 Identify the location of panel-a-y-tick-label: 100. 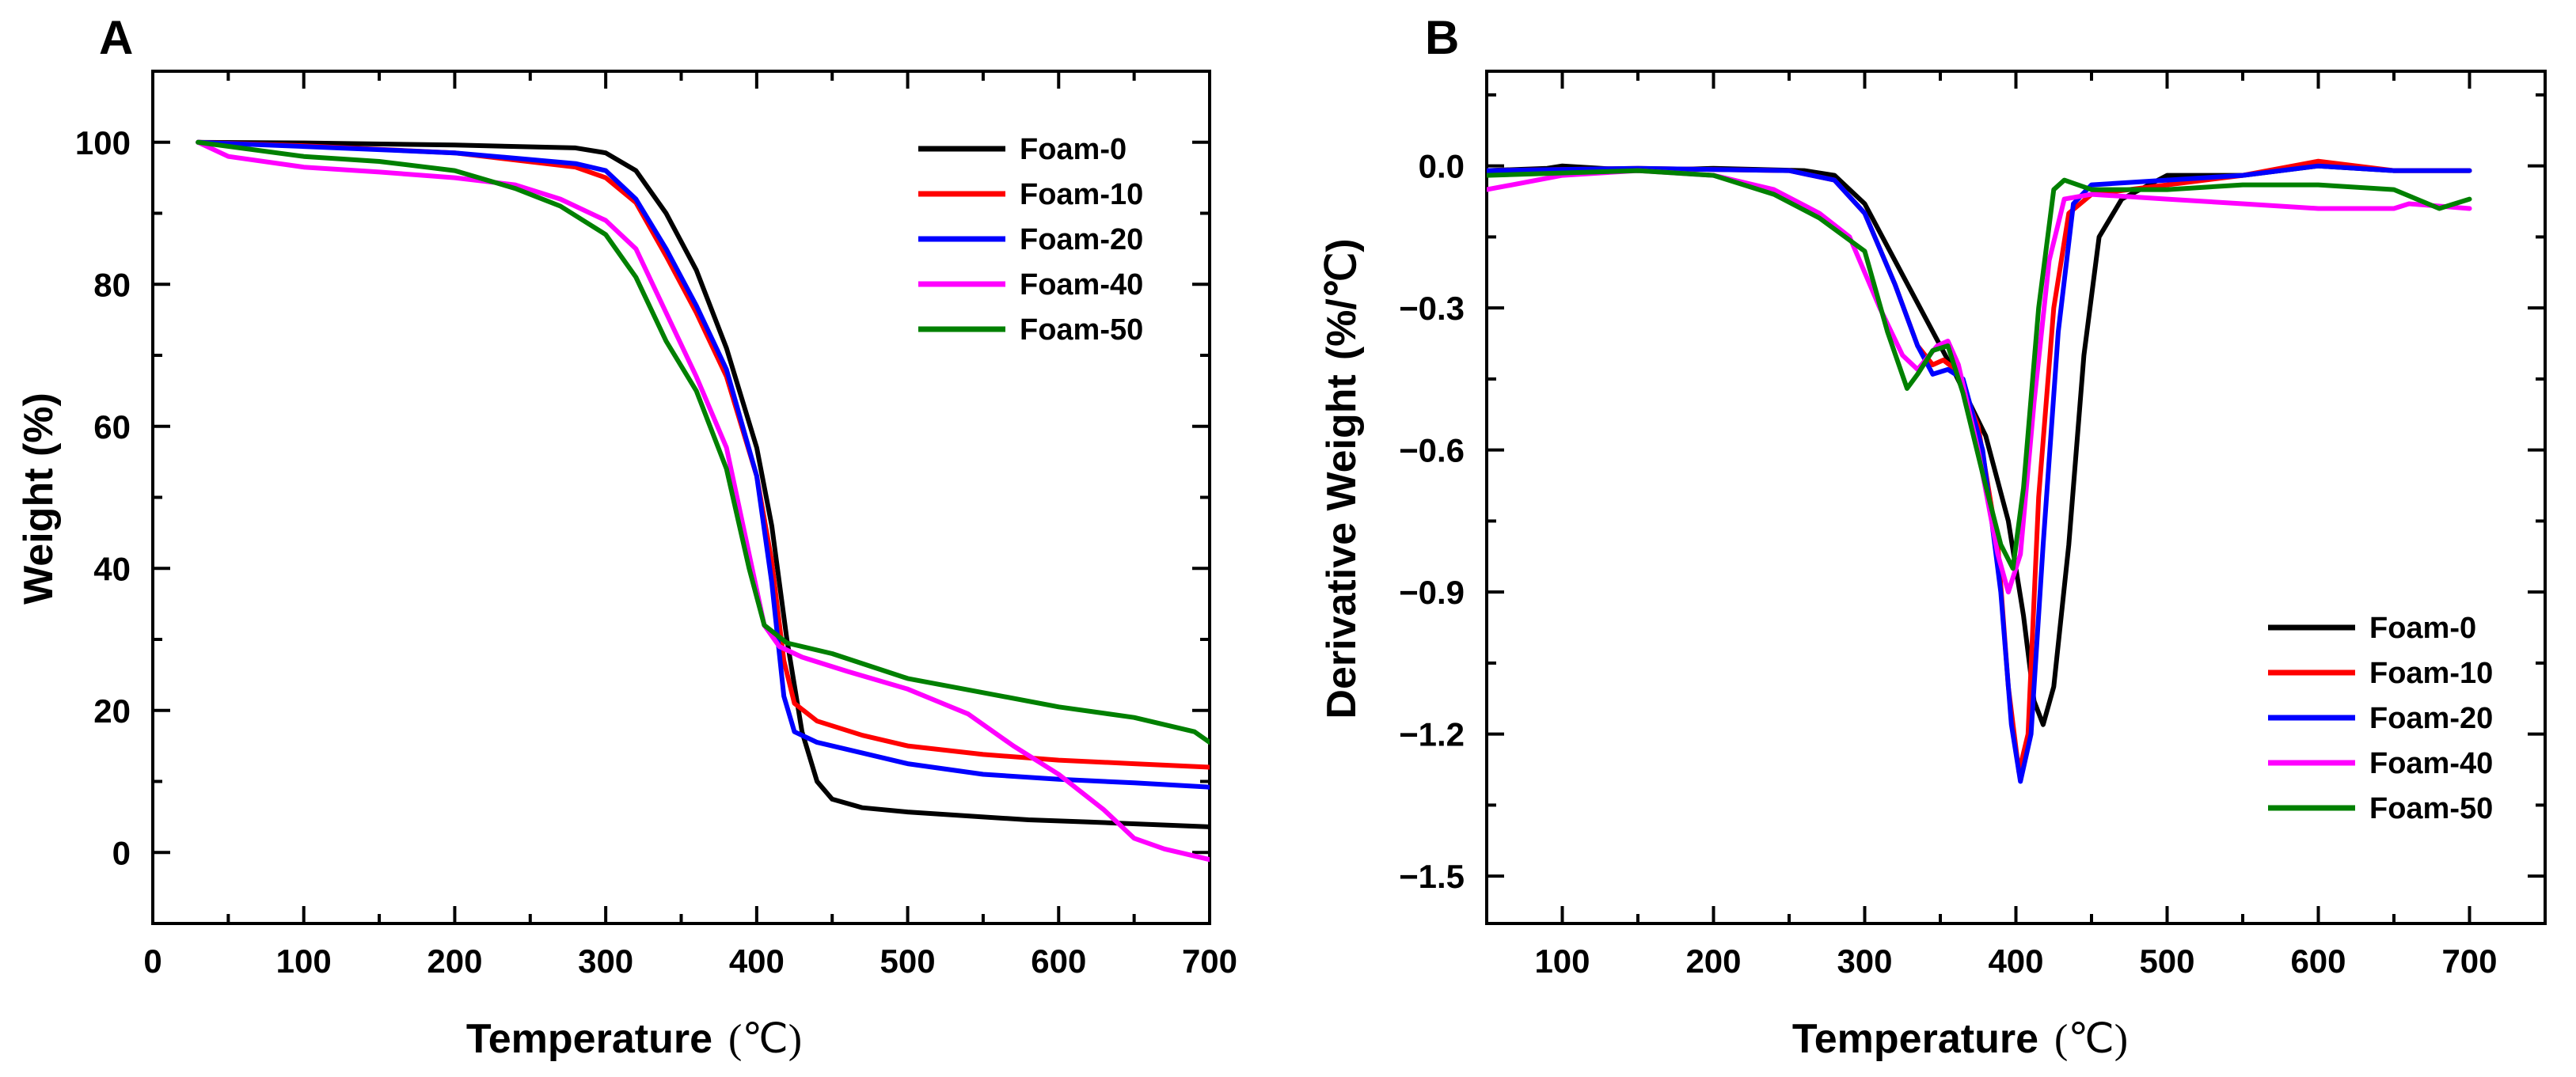
(103, 142).